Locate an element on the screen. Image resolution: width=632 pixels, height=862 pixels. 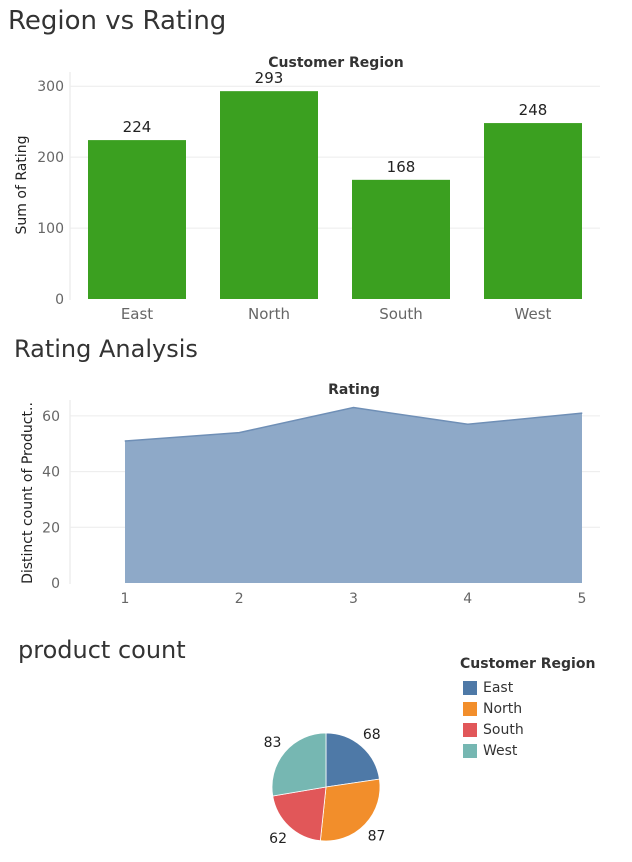
bar-west is located at coordinates (533, 211).